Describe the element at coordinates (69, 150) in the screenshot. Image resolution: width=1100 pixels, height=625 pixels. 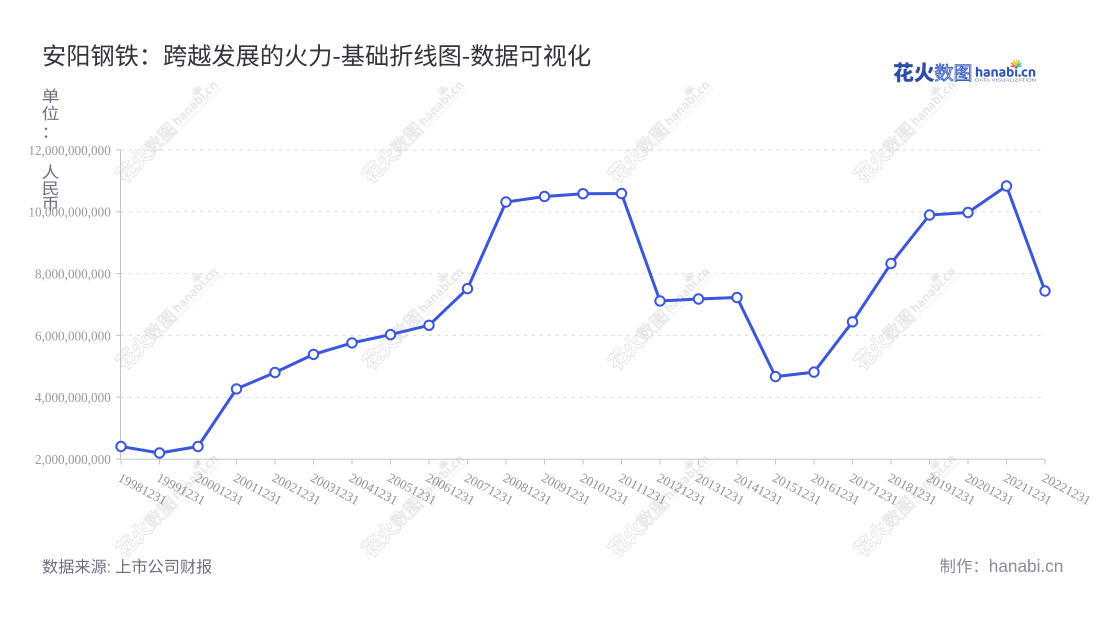
I see `svg-text: 12,000,000,000` at that location.